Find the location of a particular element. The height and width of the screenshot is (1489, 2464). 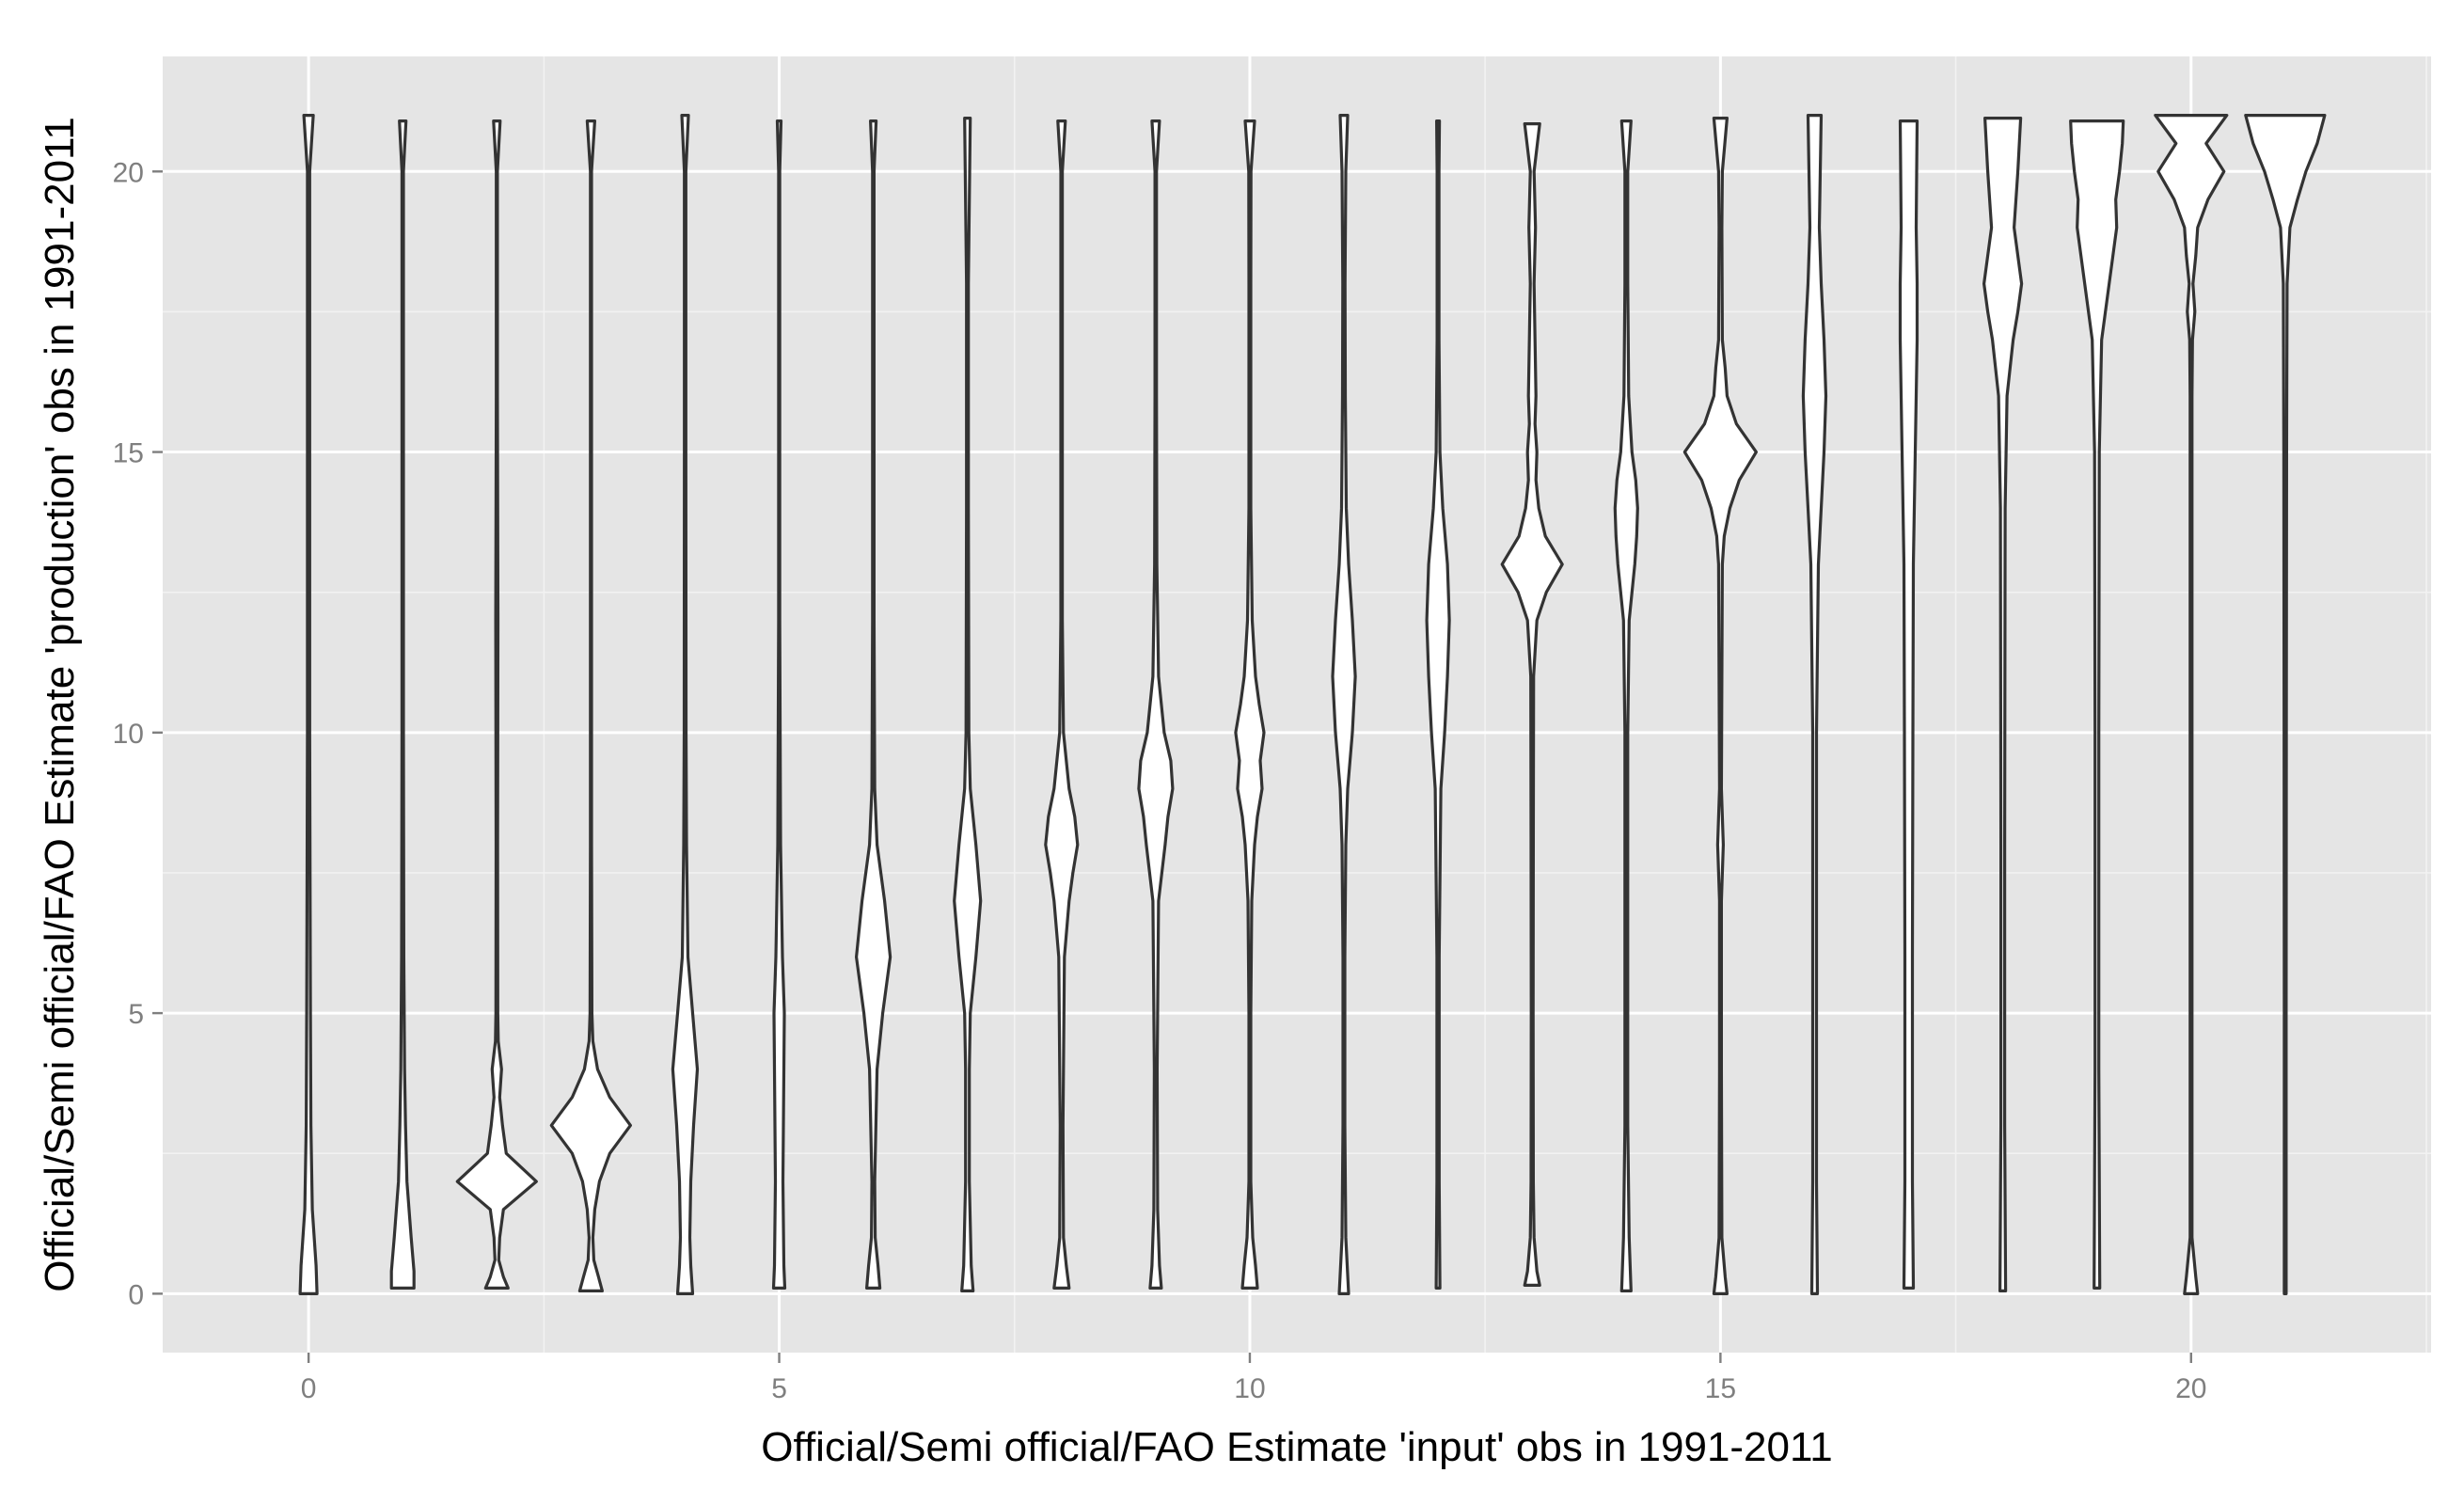

y-axis: 0 5 10 15 20 is located at coordinates (138, 733).